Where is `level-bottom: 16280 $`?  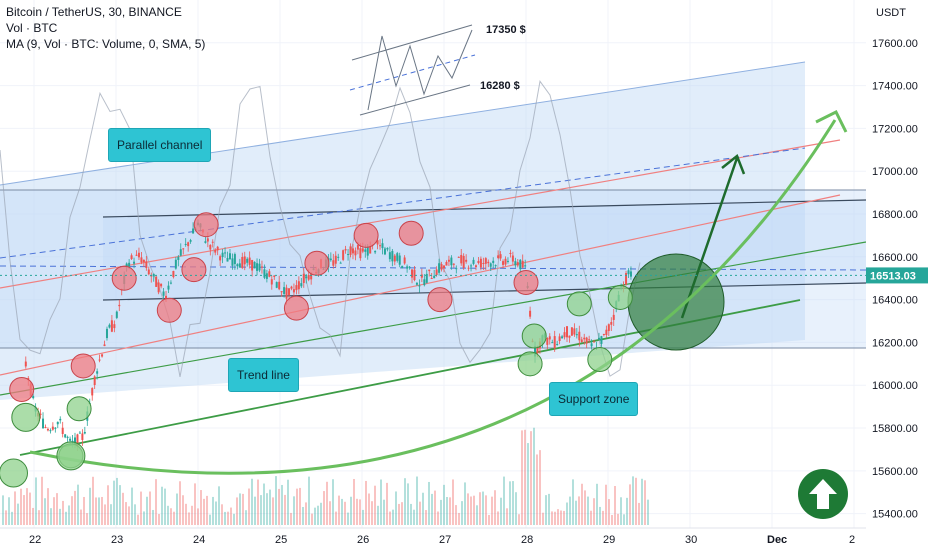 level-bottom: 16280 $ is located at coordinates (500, 86).